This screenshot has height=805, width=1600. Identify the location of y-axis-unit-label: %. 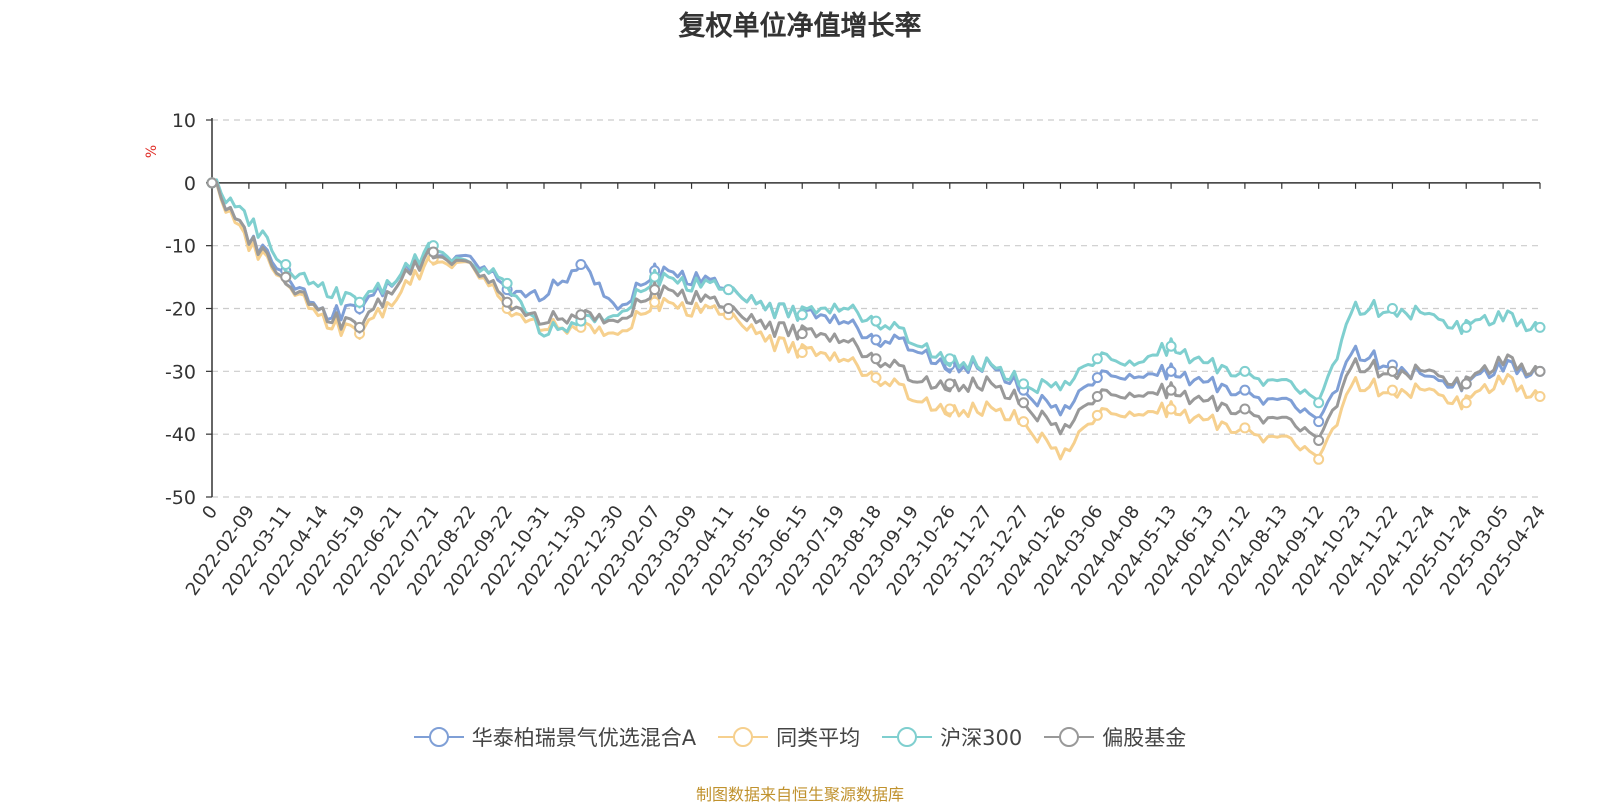
(152, 151).